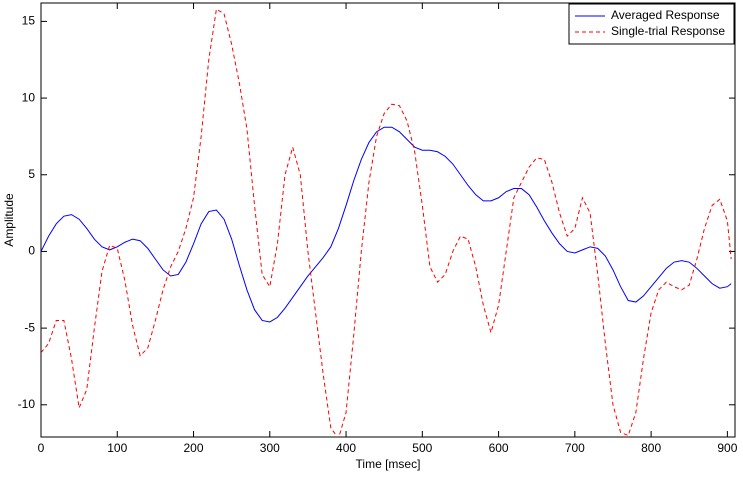 The width and height of the screenshot is (743, 478). Describe the element at coordinates (194, 448) in the screenshot. I see `x-tick-label: 200` at that location.